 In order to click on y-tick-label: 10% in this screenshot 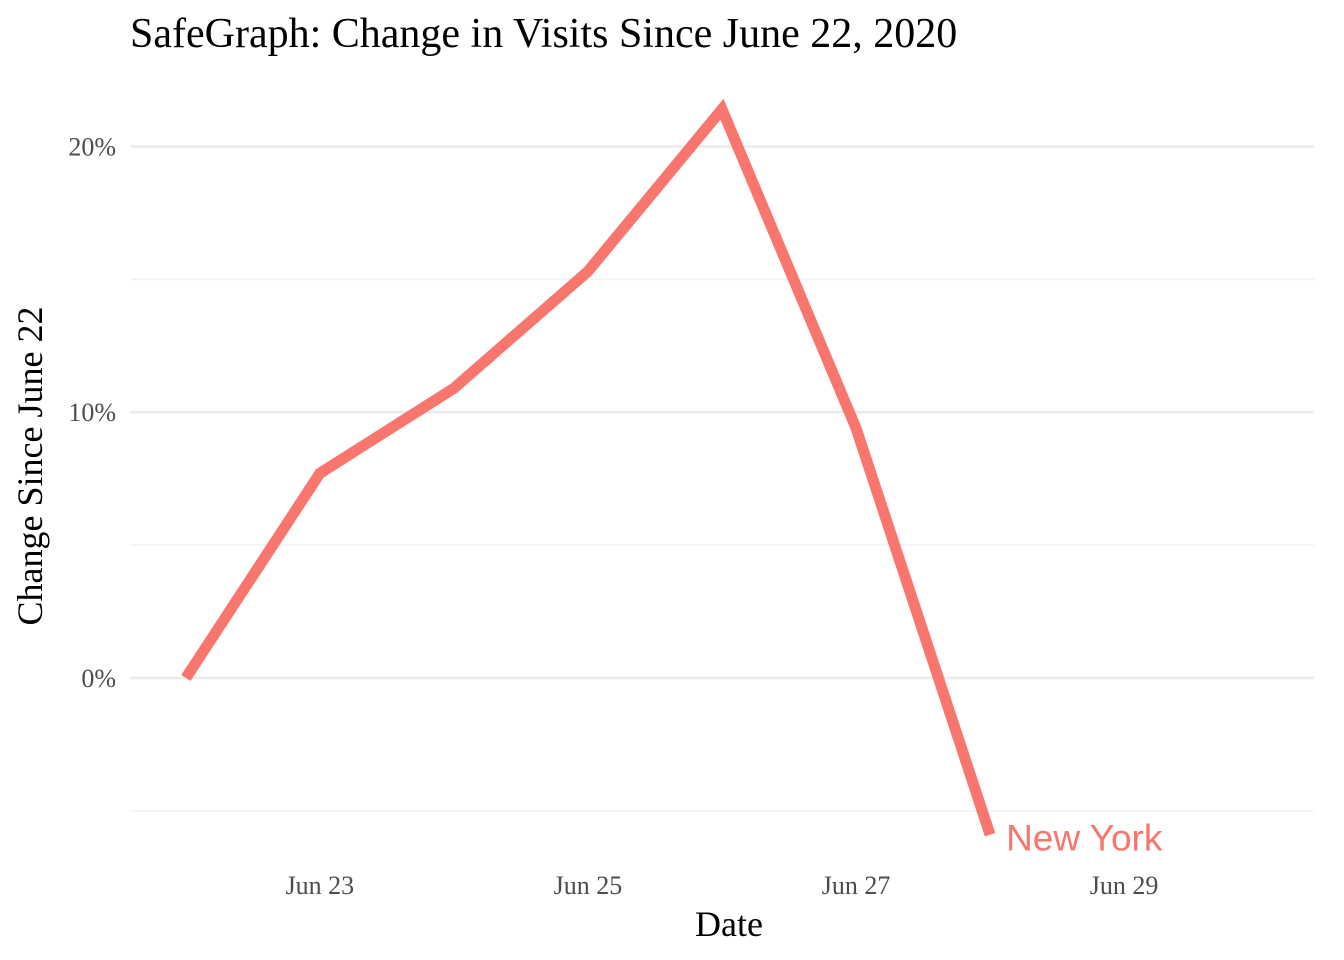, I will do `click(92, 412)`.